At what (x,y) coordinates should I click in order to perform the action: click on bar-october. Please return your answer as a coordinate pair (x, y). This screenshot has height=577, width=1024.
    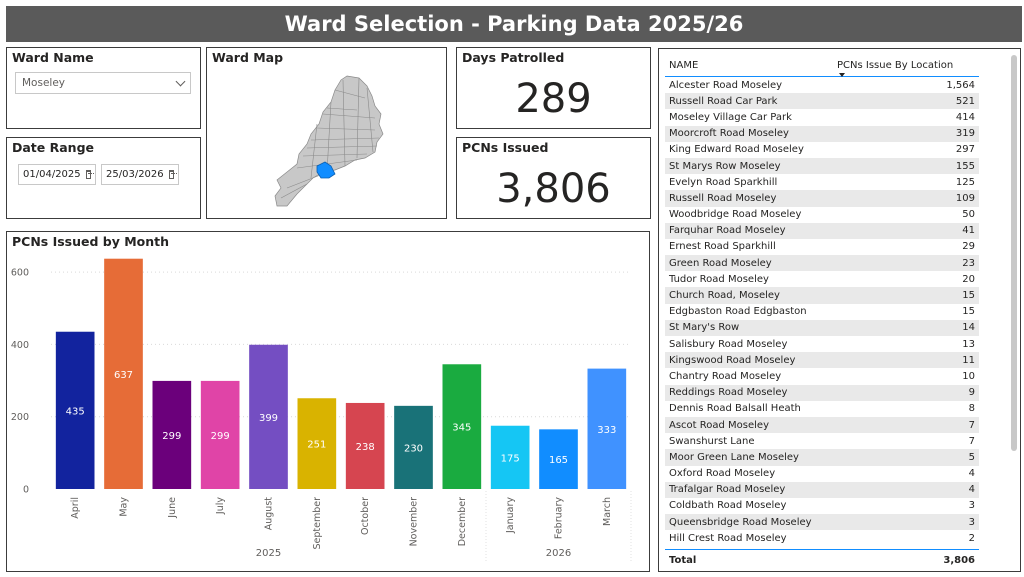
    Looking at the image, I should click on (365, 445).